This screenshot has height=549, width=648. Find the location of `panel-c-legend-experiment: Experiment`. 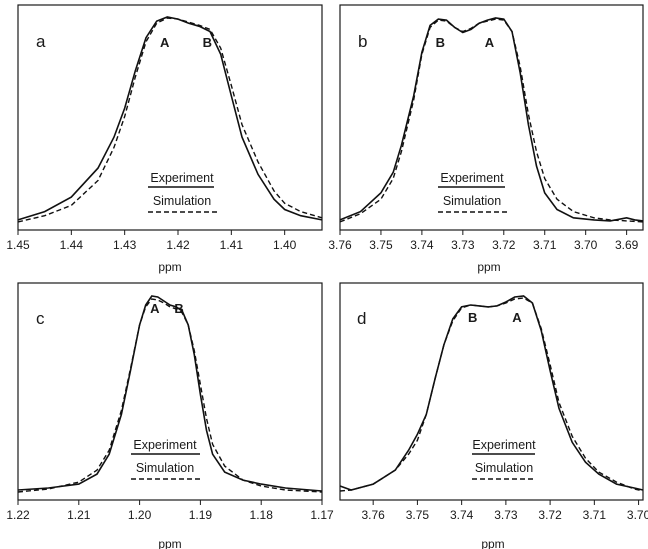

panel-c-legend-experiment: Experiment is located at coordinates (165, 445).